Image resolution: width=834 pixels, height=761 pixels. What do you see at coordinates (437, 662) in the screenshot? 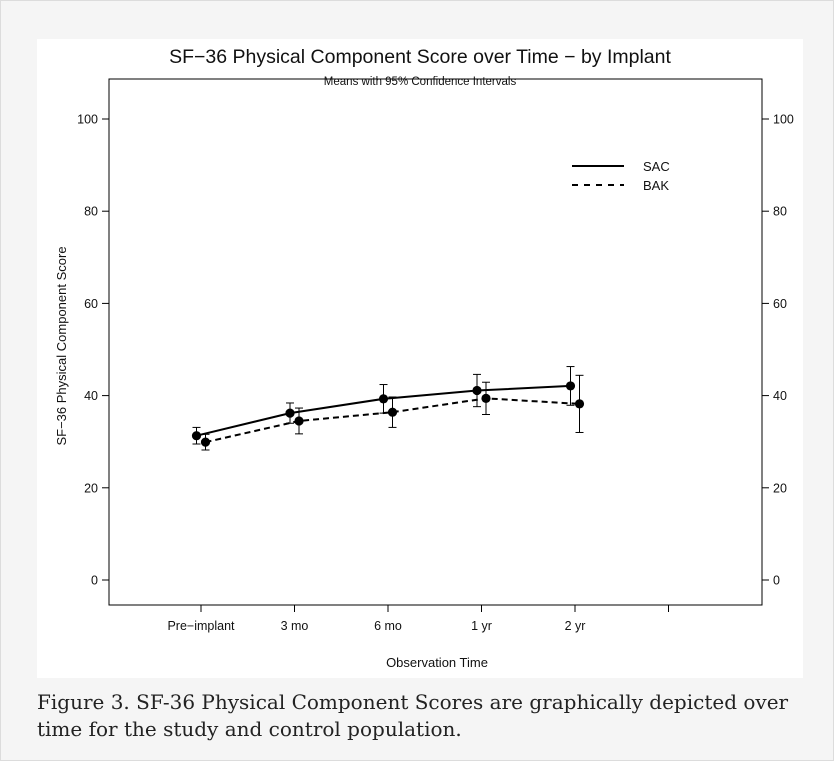
I see `x-axis-label: Observation Time` at bounding box center [437, 662].